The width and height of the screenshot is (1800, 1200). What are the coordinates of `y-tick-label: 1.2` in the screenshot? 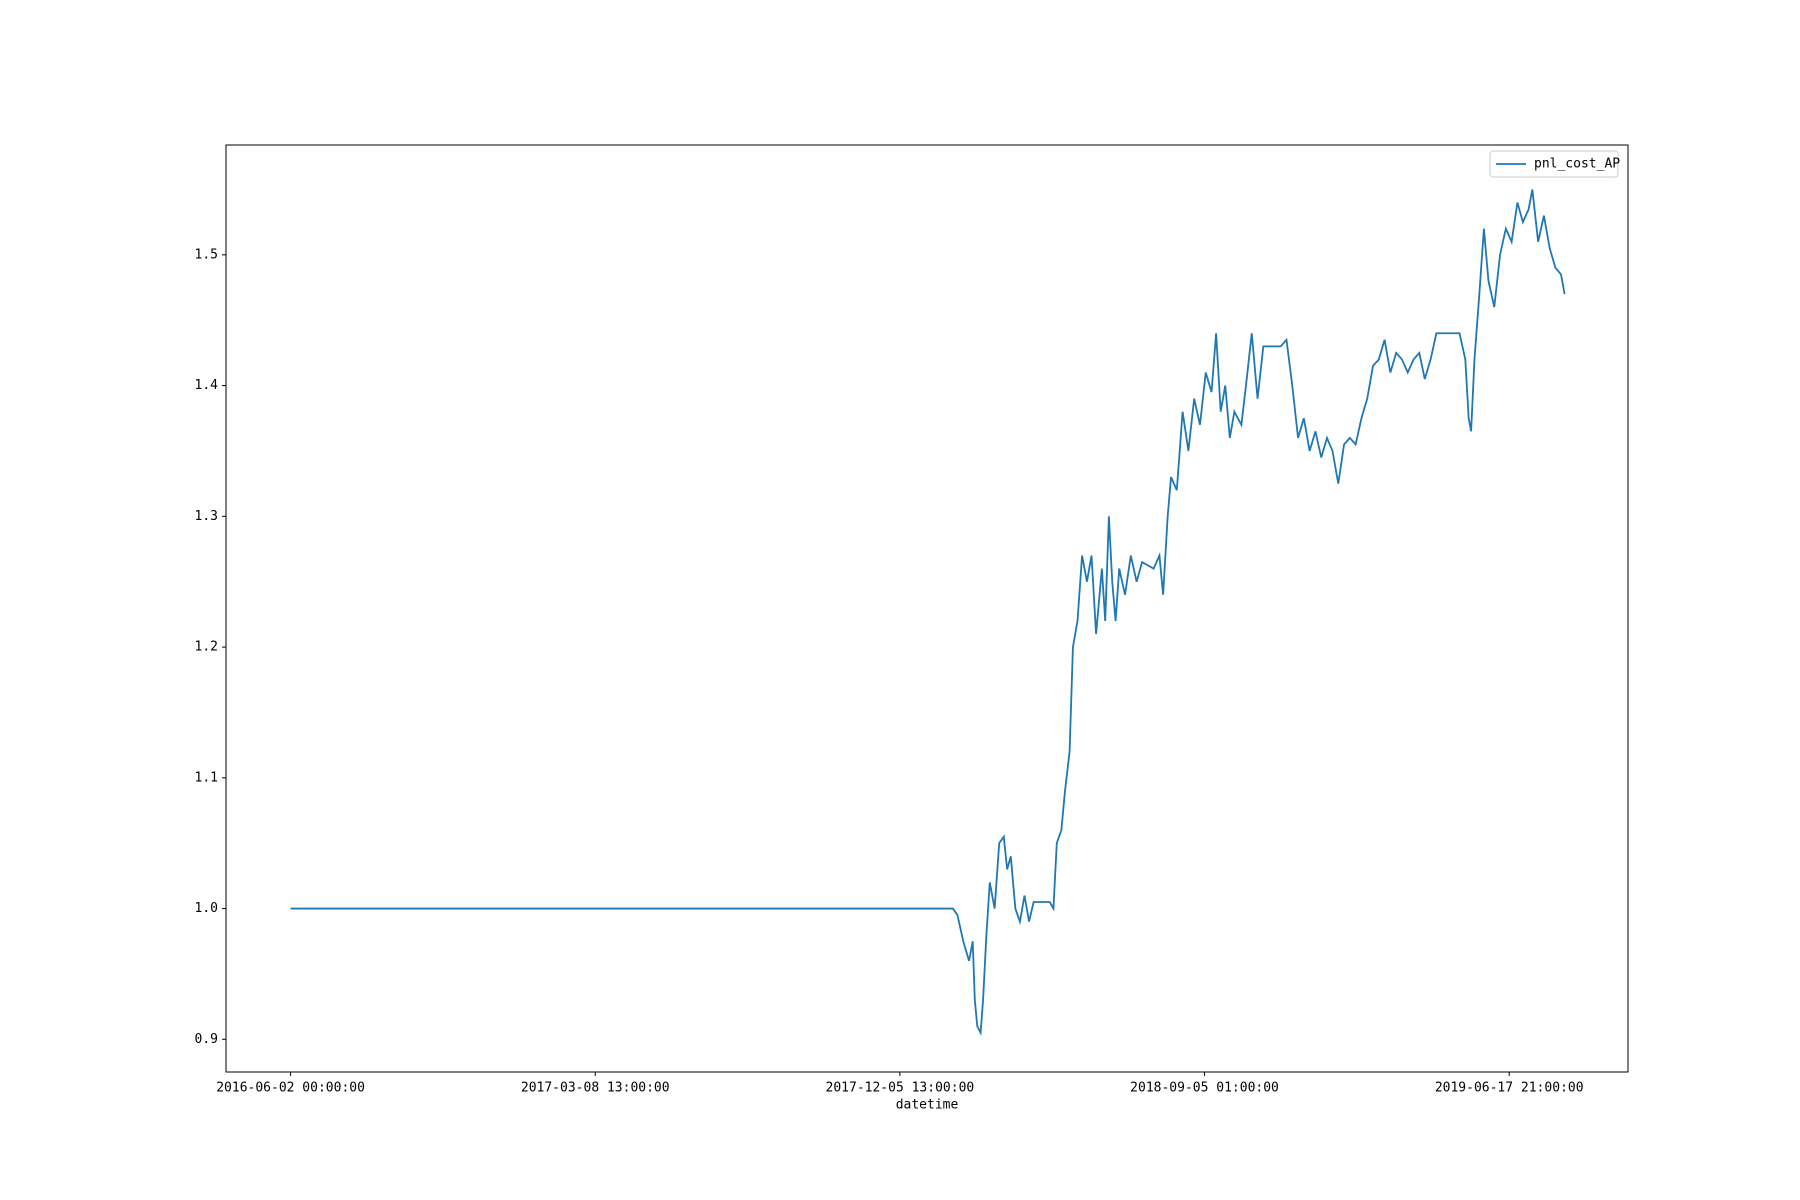 It's located at (206, 647).